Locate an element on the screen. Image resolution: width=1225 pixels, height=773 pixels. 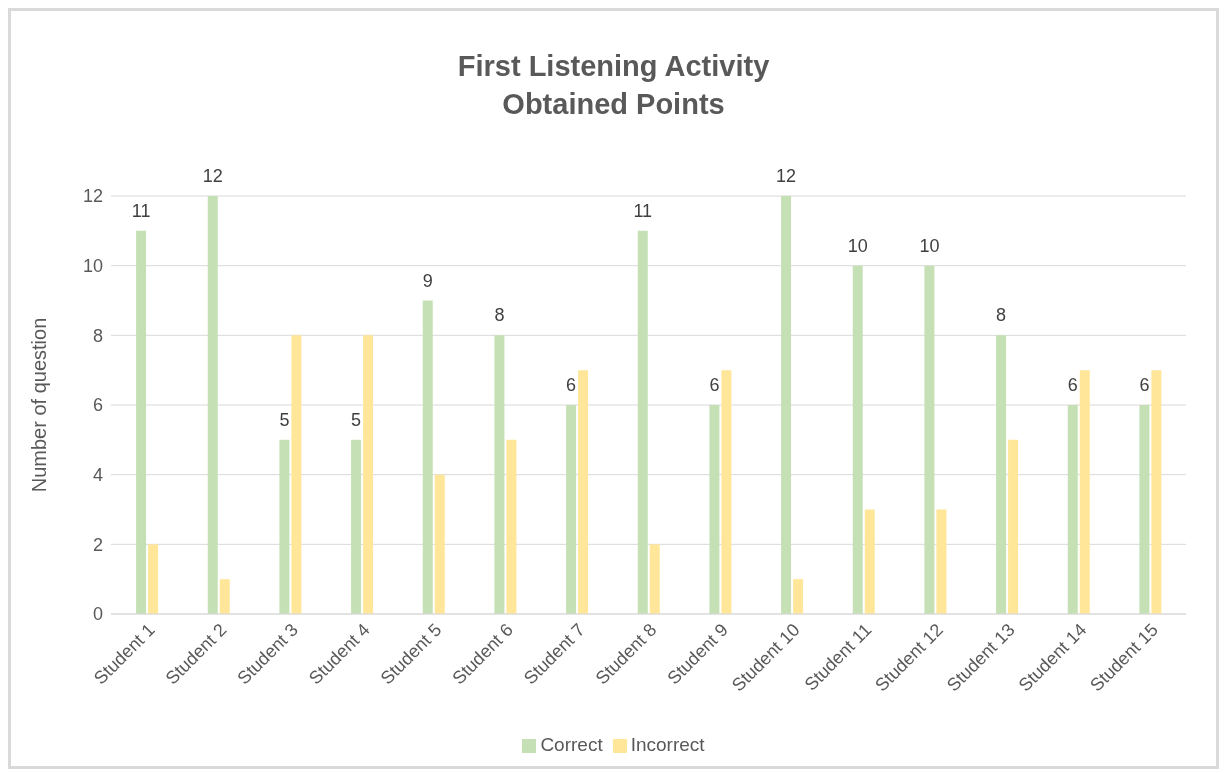
y-tick-label: 4 is located at coordinates (97, 475).